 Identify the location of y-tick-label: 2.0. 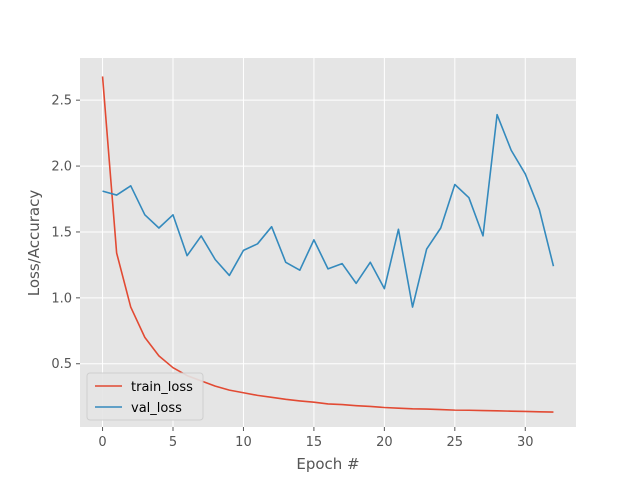
(61, 167).